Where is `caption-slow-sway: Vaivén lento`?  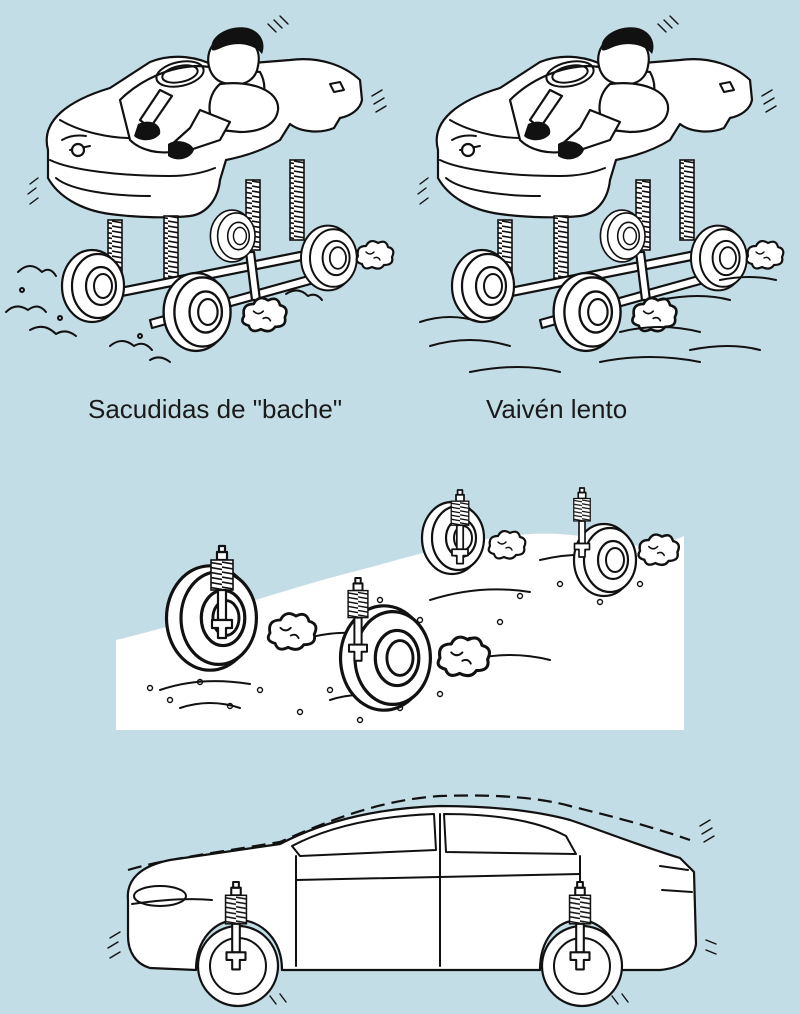
caption-slow-sway: Vaivén lento is located at coordinates (557, 409).